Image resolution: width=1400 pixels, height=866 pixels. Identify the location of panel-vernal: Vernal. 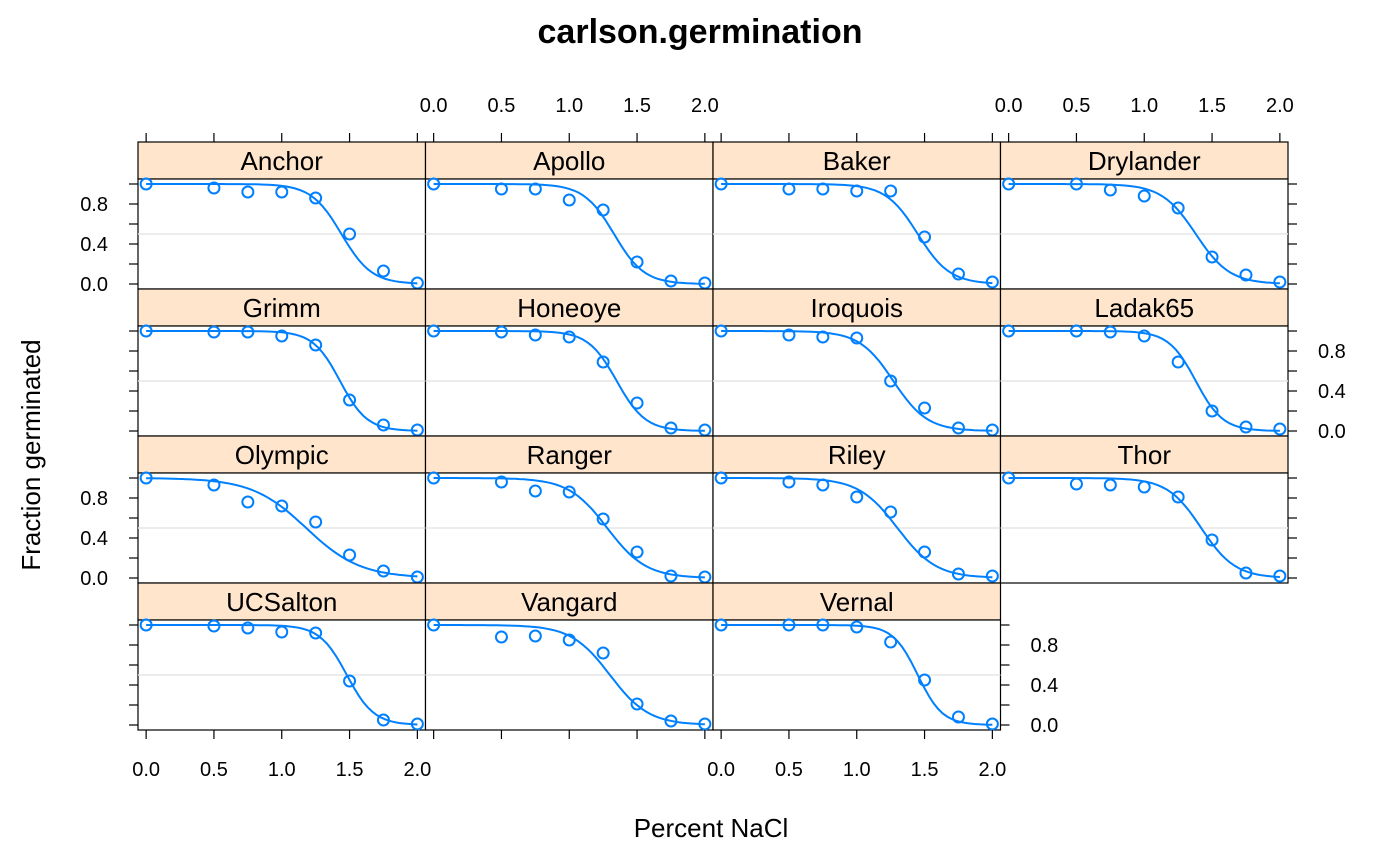
(857, 656).